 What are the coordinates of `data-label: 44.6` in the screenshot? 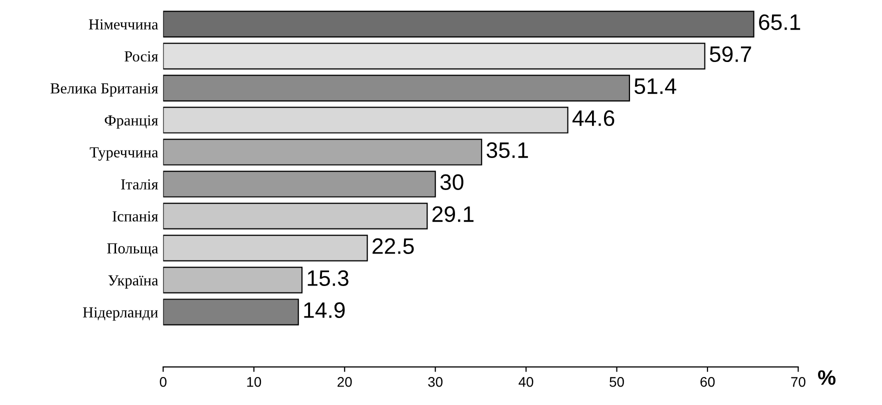 It's located at (593, 118).